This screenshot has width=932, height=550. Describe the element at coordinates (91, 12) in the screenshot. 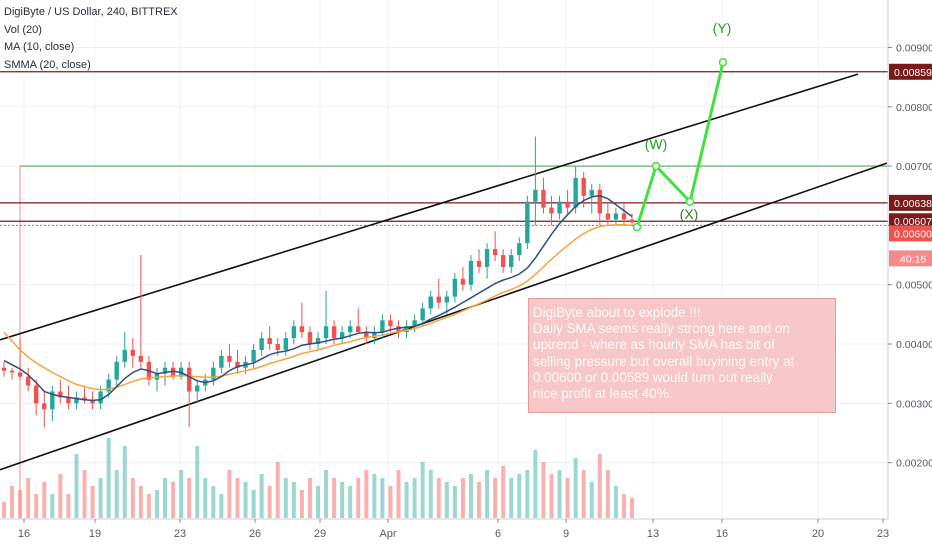

I see `legend-symbol: DigiByte / US Dollar, 240, BITTREX` at that location.